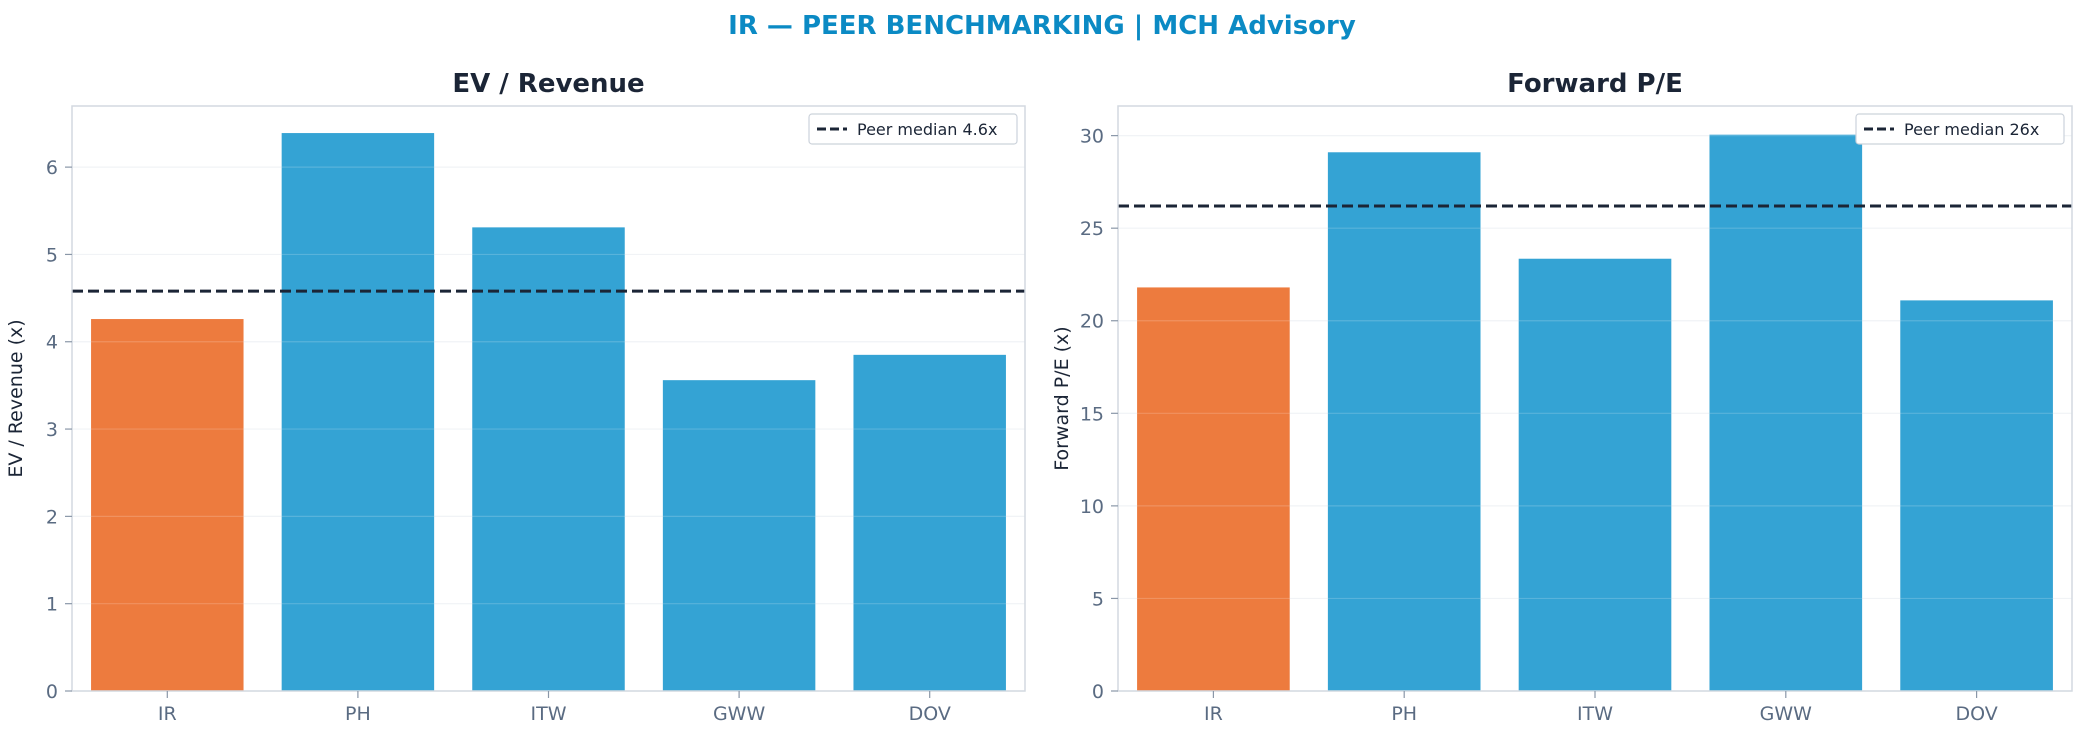  What do you see at coordinates (16, 398) in the screenshot?
I see `y-axis-label: EV / Revenue (x)` at bounding box center [16, 398].